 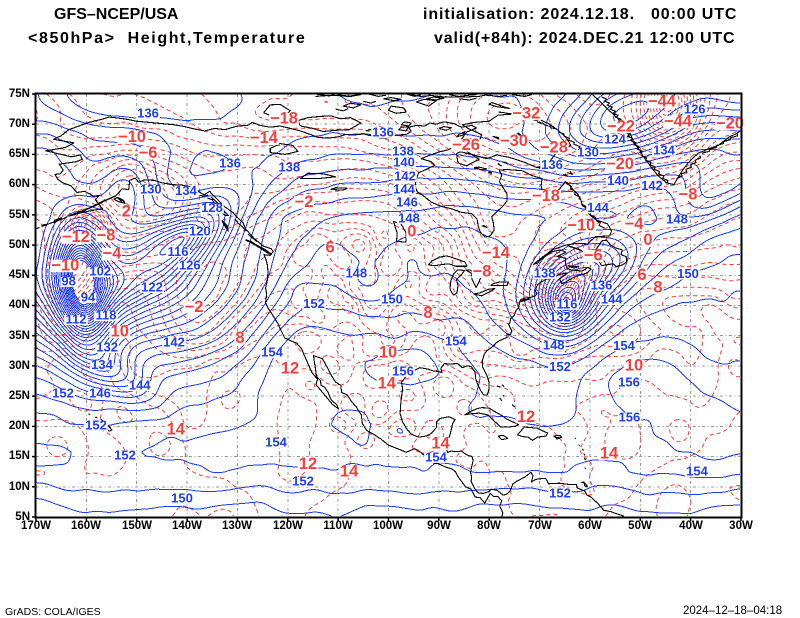 What do you see at coordinates (621, 127) in the screenshot?
I see `svg-text: −22` at bounding box center [621, 127].